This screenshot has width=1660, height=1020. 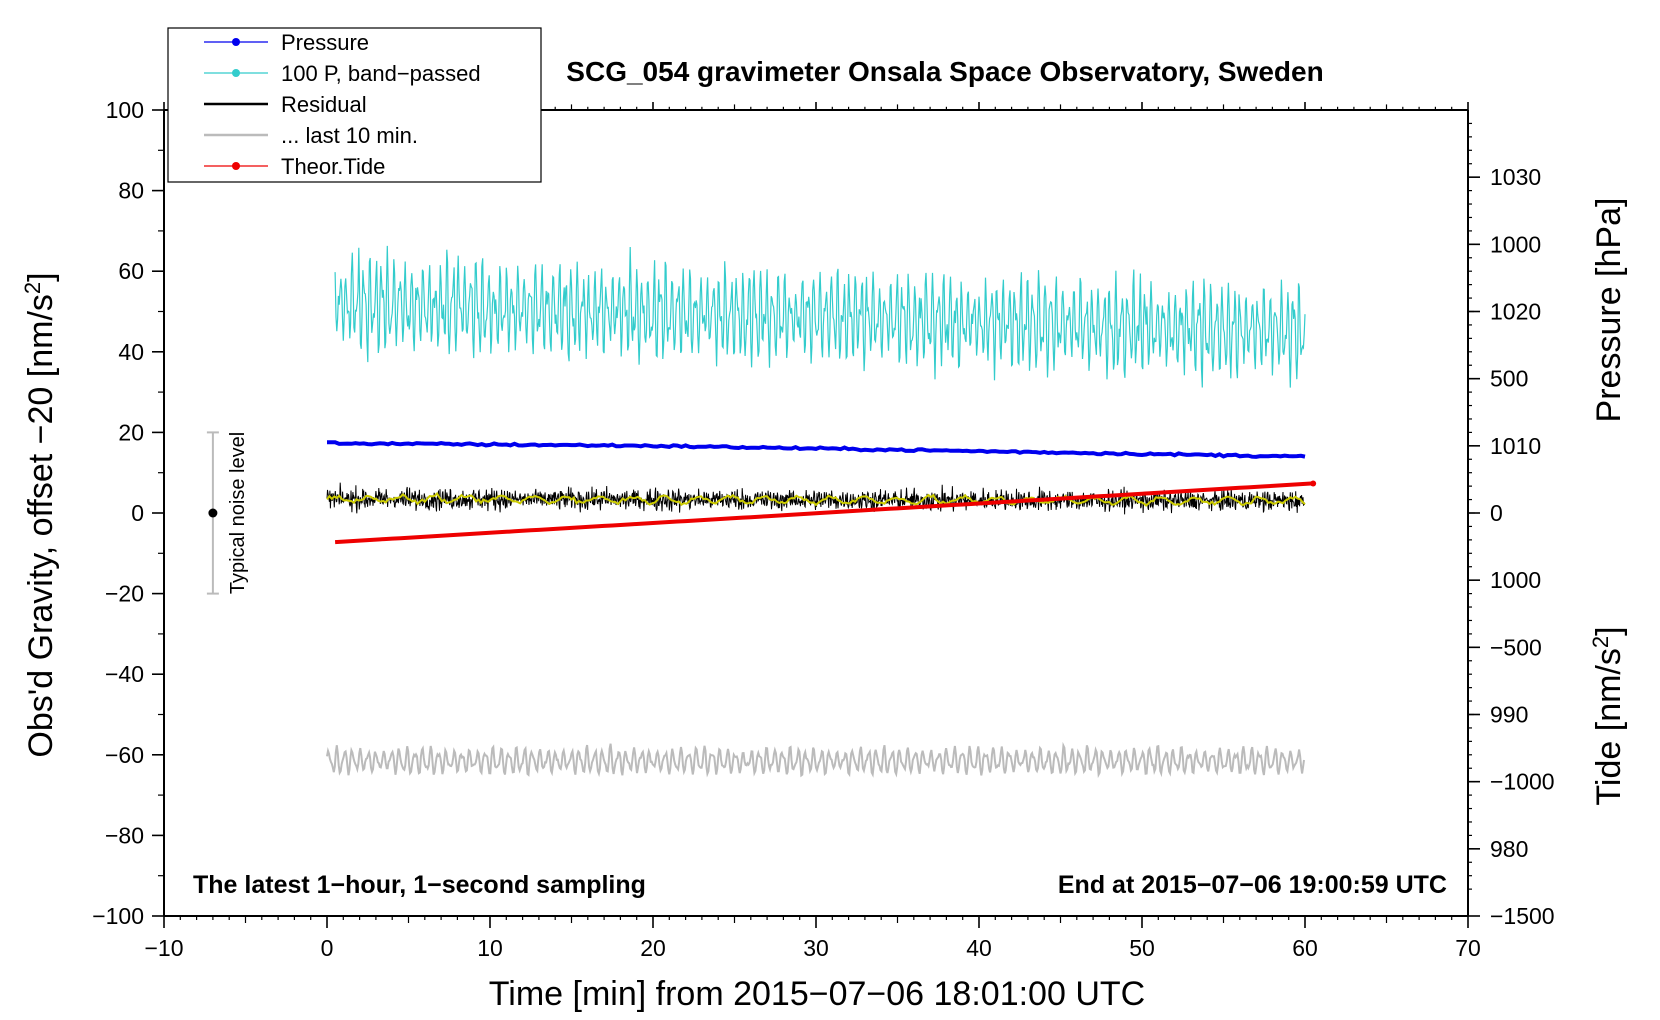 What do you see at coordinates (349, 135) in the screenshot?
I see `legend-label-last-10-min: ... last 10 min.` at bounding box center [349, 135].